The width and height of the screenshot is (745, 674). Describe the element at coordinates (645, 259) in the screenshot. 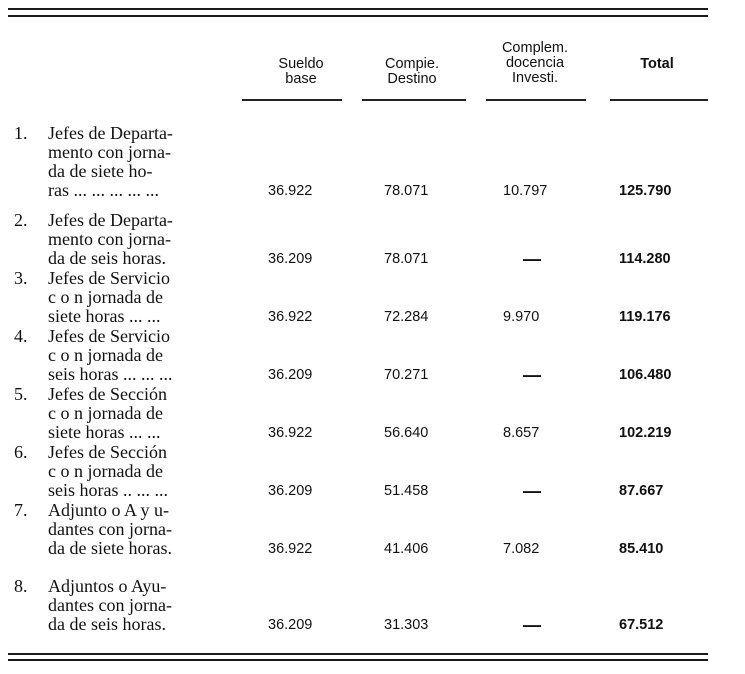

I see `cell-total: 114.280` at that location.